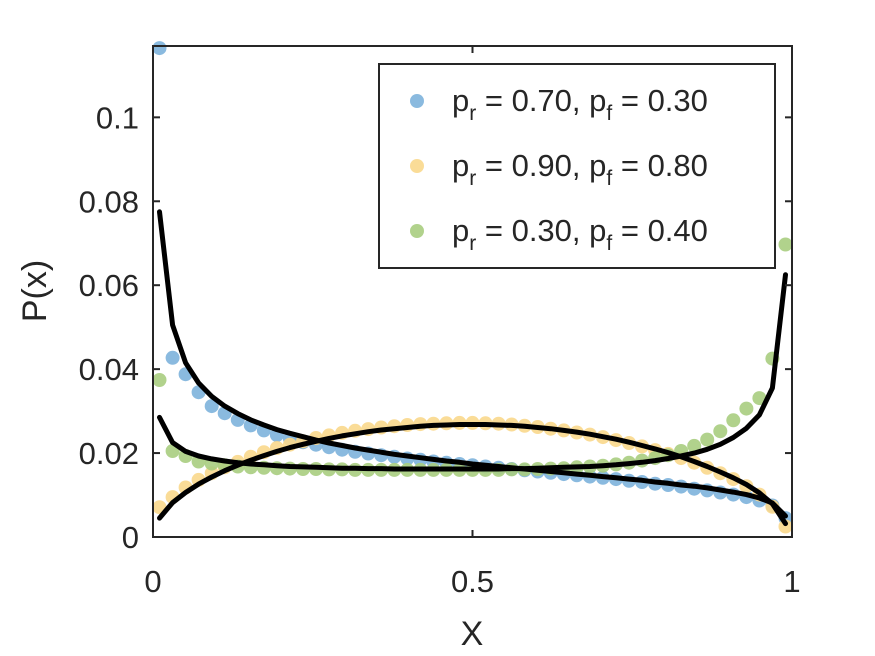 The image size is (875, 656). I want to click on y-tick-label: 0.1, so click(117, 117).